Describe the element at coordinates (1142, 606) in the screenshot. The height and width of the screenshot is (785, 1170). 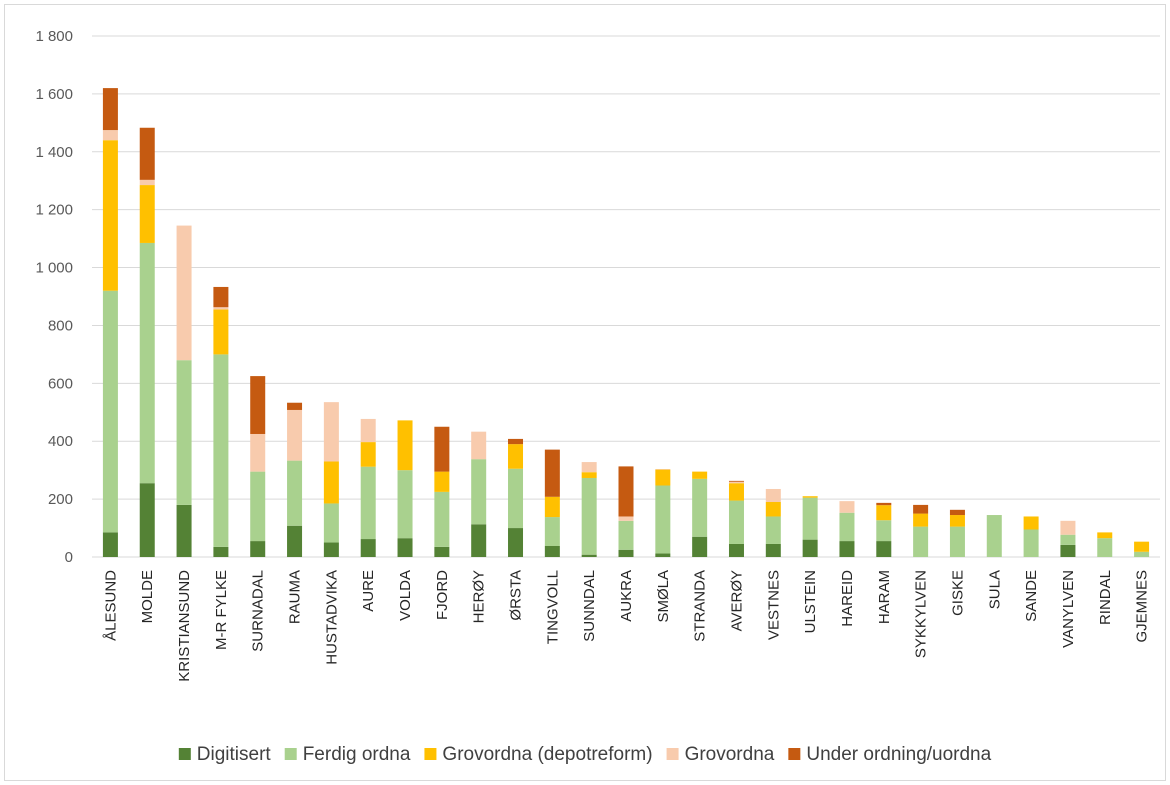
I see `x-tick-label: GJEMNES` at that location.